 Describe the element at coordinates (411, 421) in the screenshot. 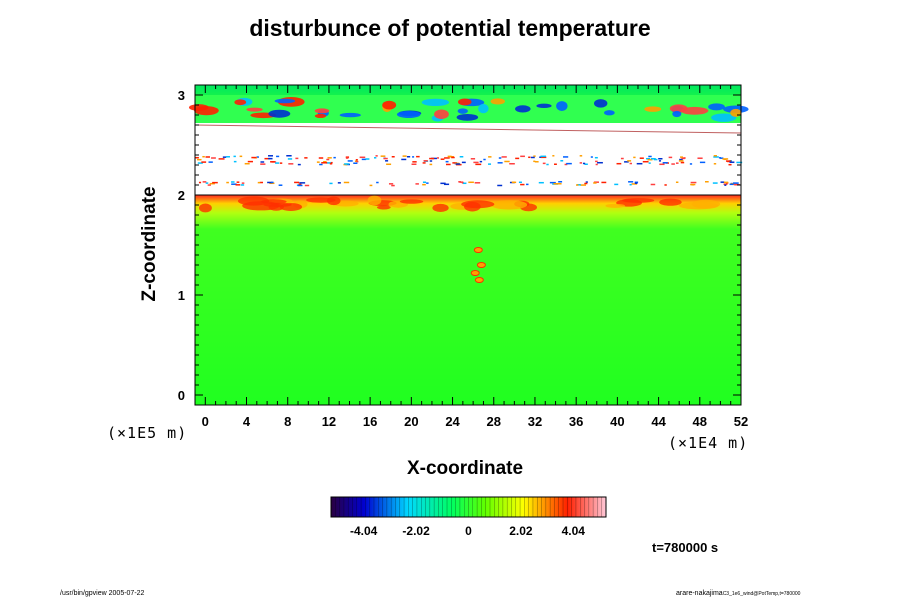

I see `x-tick-label: 20` at that location.